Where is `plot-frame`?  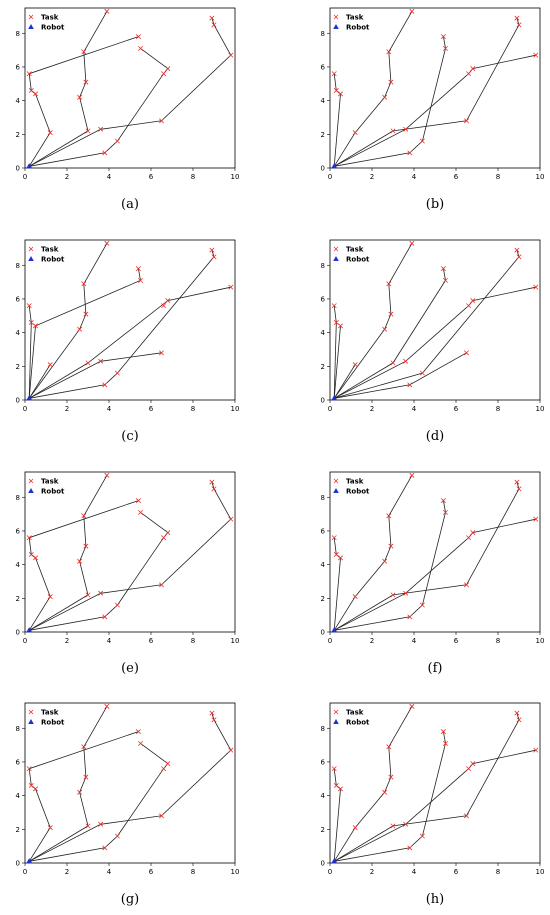 plot-frame is located at coordinates (130, 320).